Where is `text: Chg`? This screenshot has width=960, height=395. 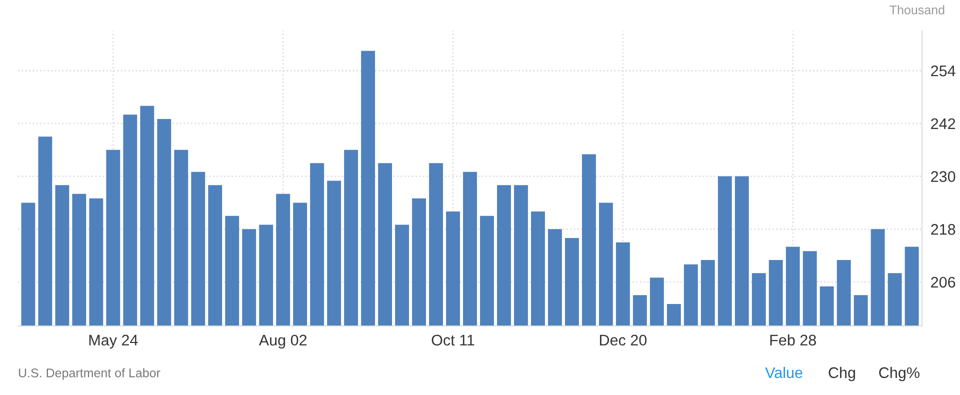
text: Chg is located at coordinates (842, 374).